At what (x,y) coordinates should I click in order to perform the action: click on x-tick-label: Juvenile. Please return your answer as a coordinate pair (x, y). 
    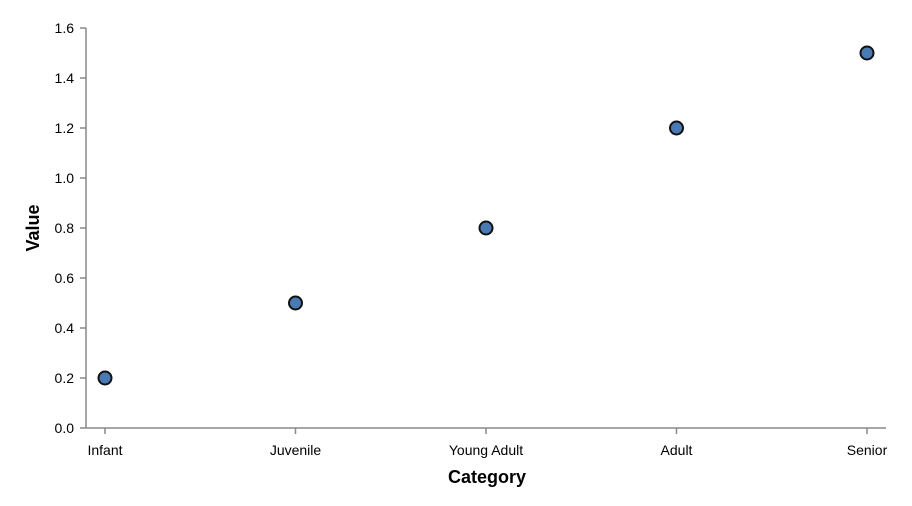
    Looking at the image, I should click on (296, 450).